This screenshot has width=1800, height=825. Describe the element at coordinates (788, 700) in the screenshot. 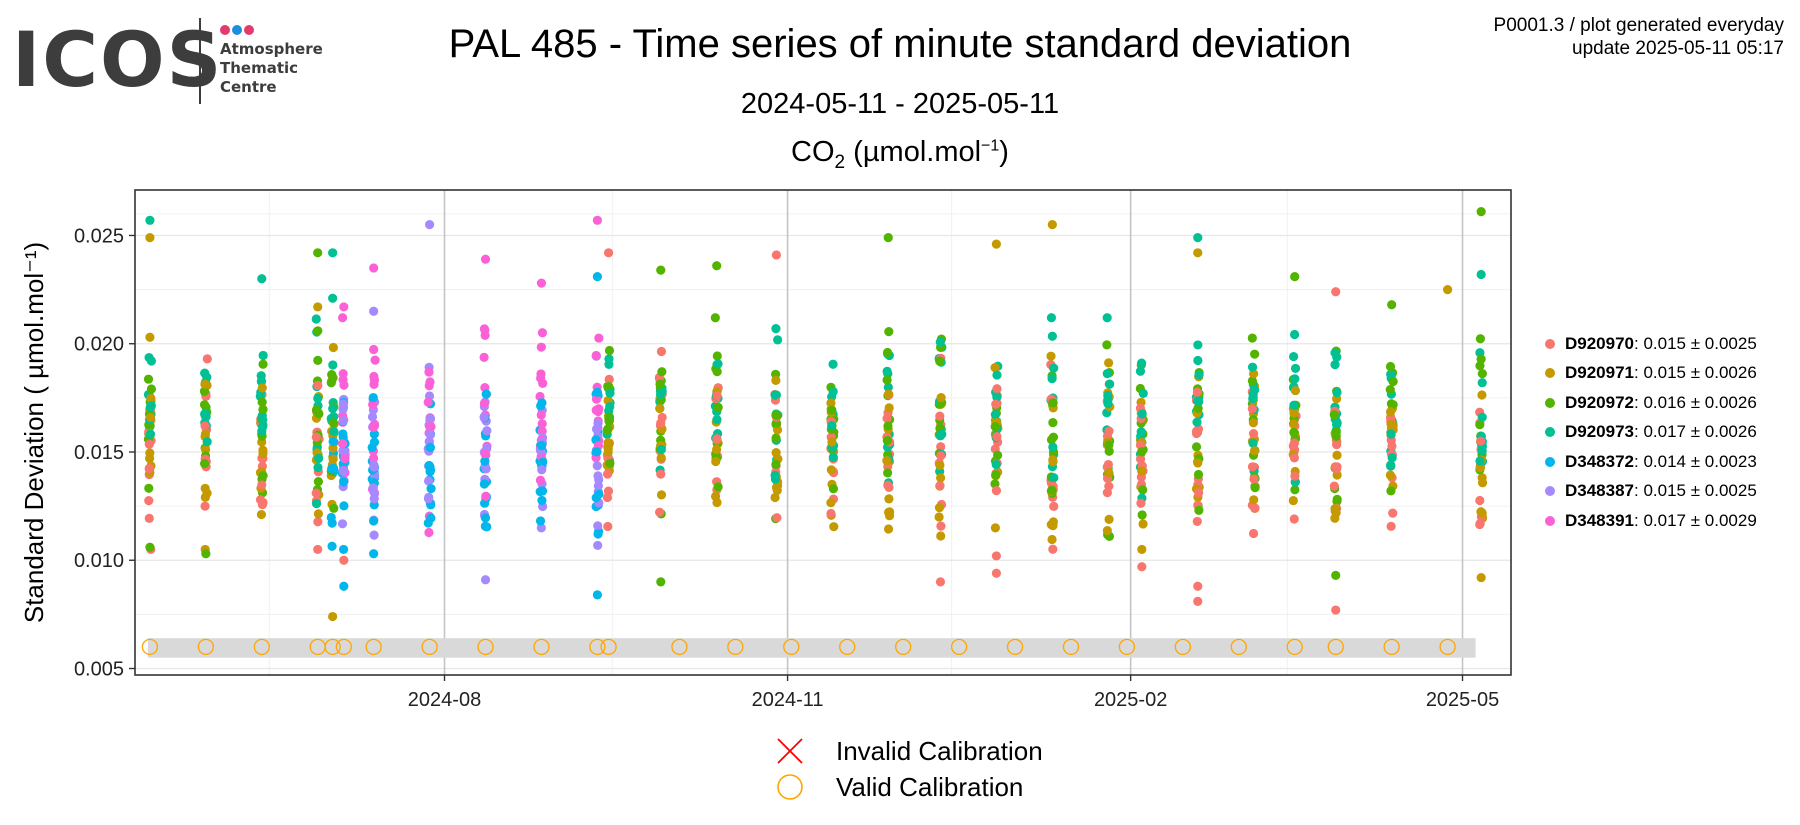

I see `x-tick-label: 2024-11` at that location.